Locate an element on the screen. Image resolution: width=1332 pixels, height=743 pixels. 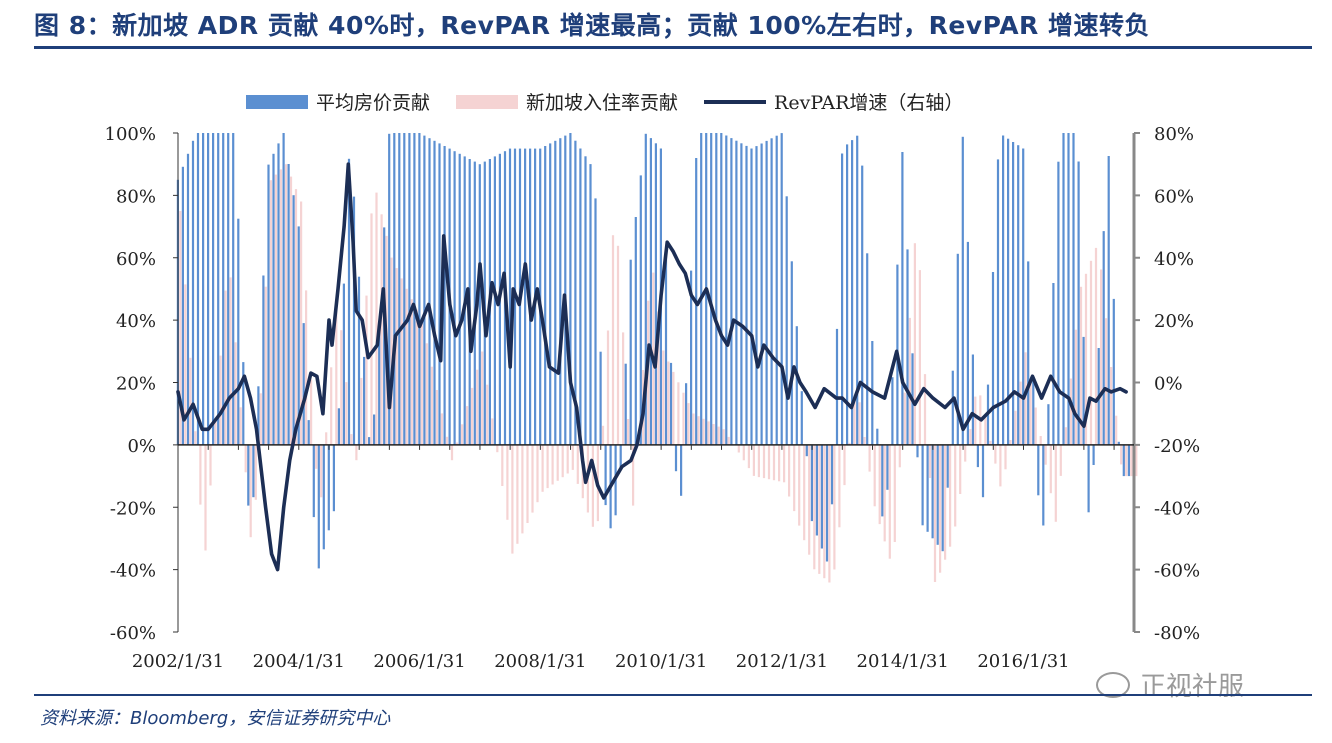
y-right-tick-label: -40% is located at coordinates (1177, 508).